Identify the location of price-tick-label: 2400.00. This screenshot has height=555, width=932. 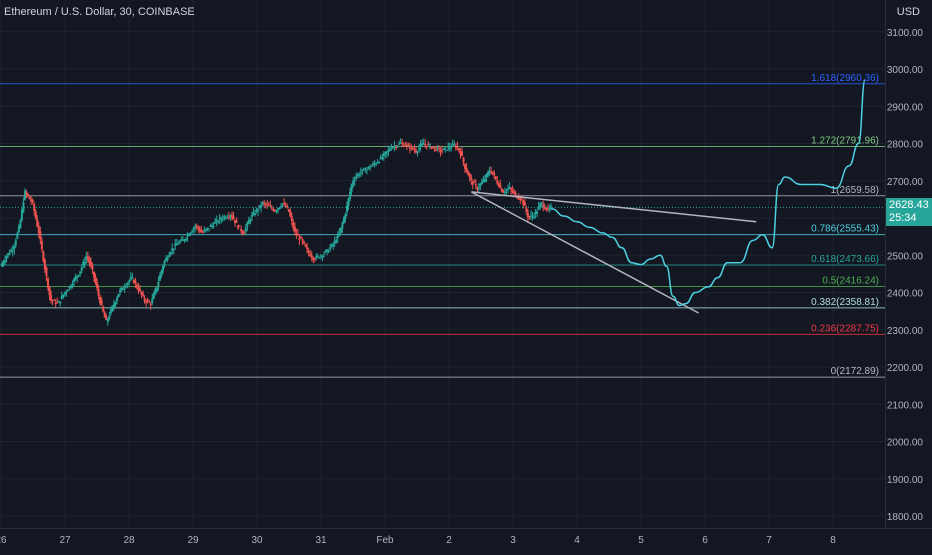
(905, 294).